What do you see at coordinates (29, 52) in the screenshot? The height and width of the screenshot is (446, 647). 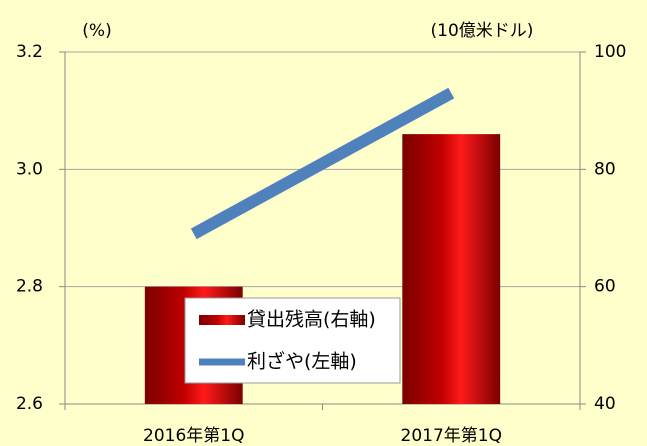 I see `y-tick-label: 3.2` at bounding box center [29, 52].